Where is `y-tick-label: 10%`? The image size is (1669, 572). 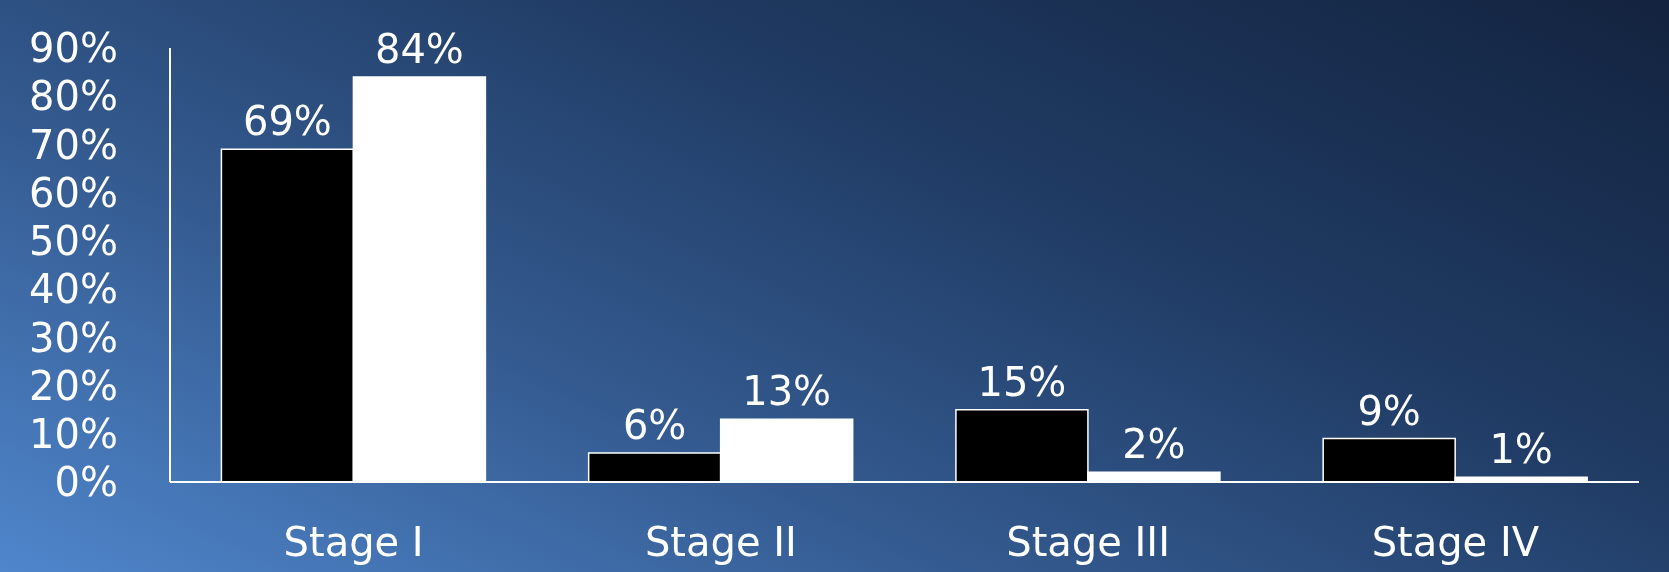 y-tick-label: 10% is located at coordinates (73, 433).